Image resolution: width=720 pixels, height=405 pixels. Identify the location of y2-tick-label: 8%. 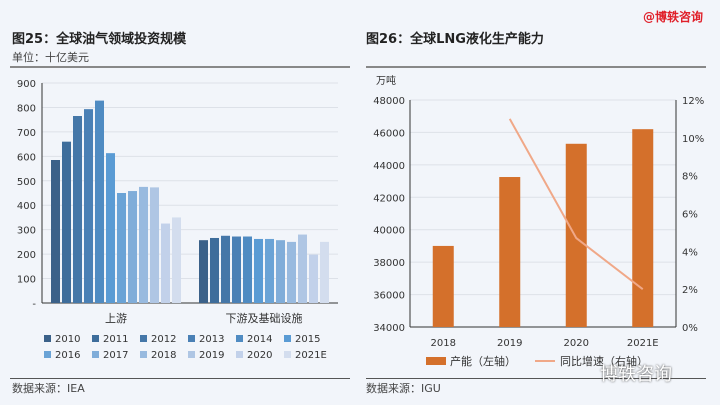
(690, 177).